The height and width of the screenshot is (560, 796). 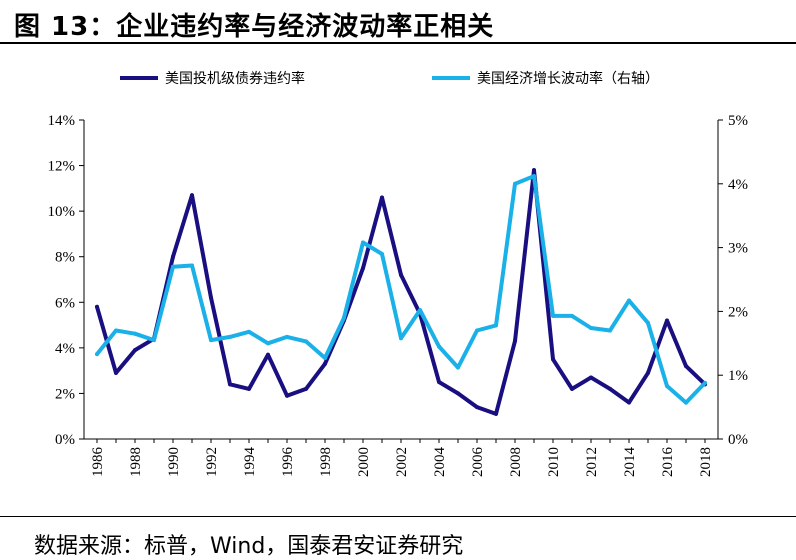 What do you see at coordinates (288, 462) in the screenshot?
I see `x-tick-label: 1996` at bounding box center [288, 462].